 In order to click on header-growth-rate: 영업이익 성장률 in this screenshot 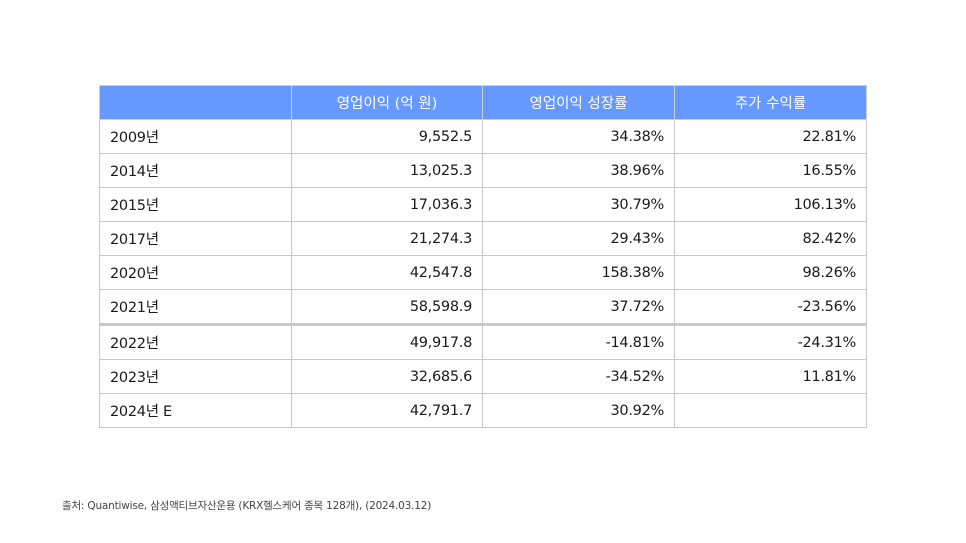, I will do `click(578, 102)`.